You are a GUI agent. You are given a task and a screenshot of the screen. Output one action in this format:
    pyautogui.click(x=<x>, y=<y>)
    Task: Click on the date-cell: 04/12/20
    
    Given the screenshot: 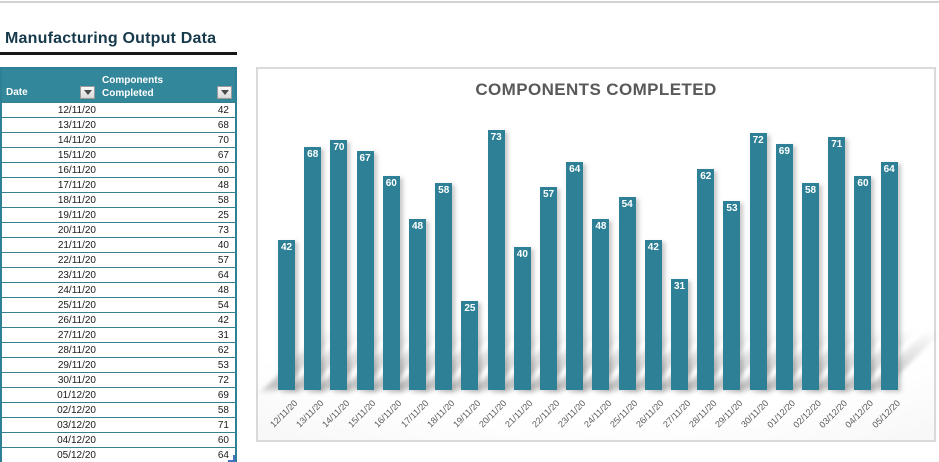 What is the action you would take?
    pyautogui.click(x=76, y=440)
    